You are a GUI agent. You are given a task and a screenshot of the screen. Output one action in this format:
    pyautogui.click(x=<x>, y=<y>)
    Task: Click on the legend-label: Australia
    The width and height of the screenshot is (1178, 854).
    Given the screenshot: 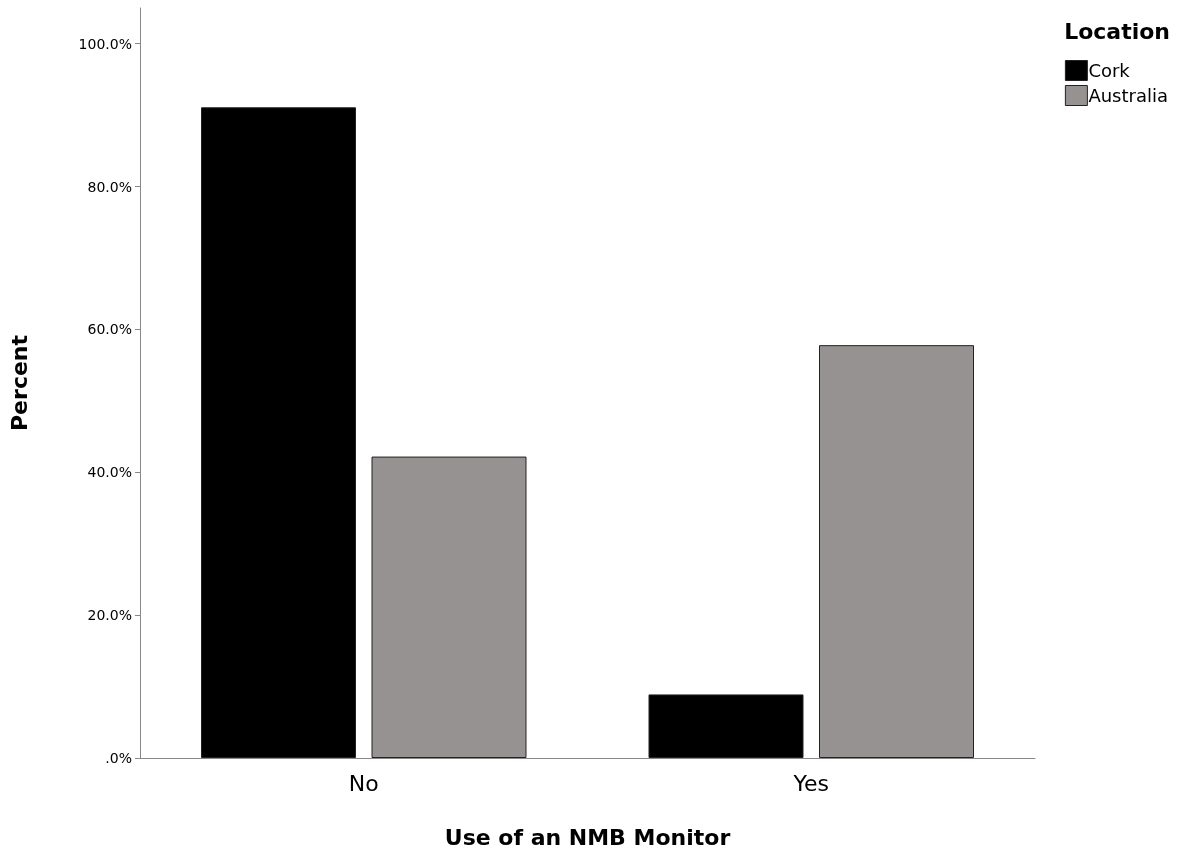 What is the action you would take?
    pyautogui.click(x=1128, y=95)
    